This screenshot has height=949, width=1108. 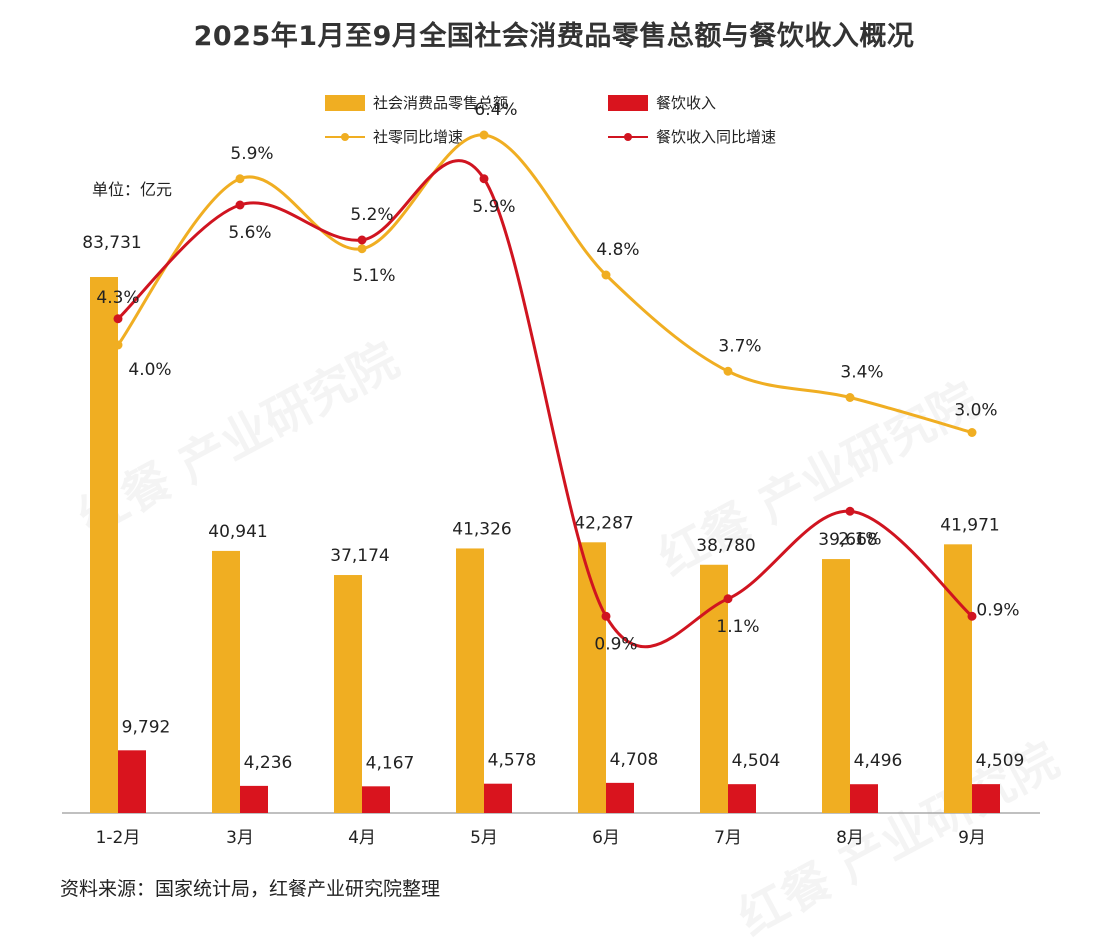 I want to click on label-catering-revenue: 4,578, so click(x=512, y=761).